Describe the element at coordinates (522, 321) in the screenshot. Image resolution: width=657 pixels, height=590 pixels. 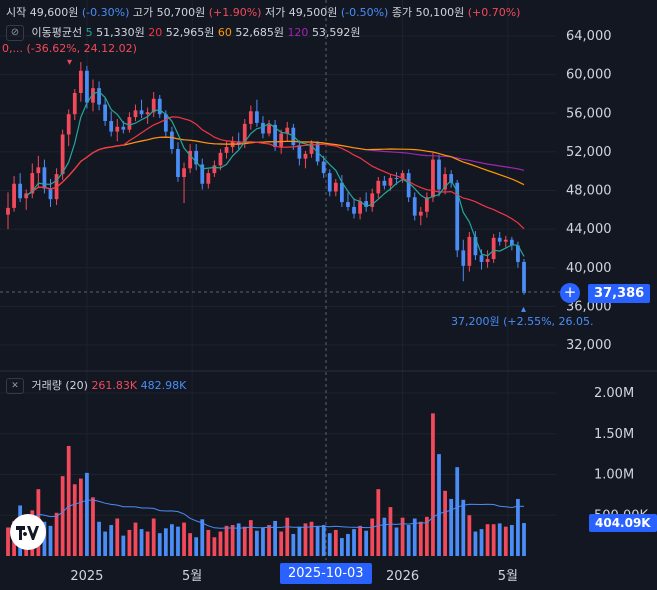
I see `low-note: 37,200원 (+2.55%, 26.05.` at that location.